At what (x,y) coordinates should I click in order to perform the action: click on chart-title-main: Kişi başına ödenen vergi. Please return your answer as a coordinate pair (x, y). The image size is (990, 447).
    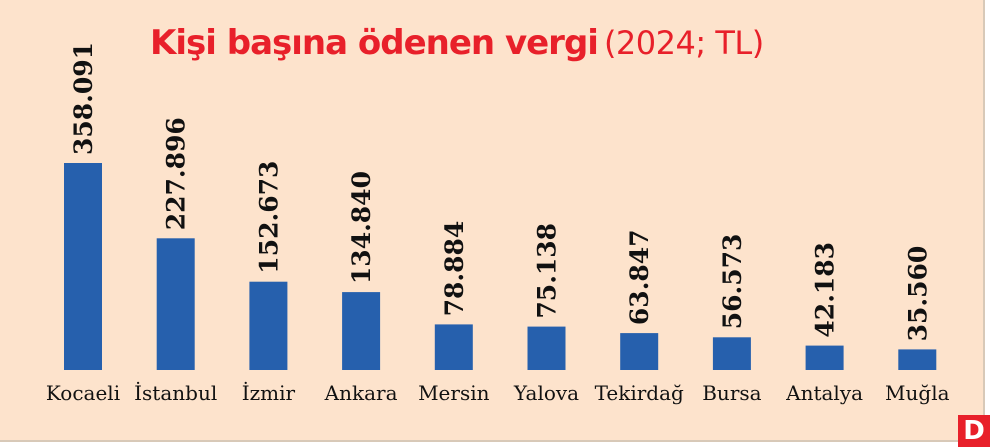
    Looking at the image, I should click on (374, 43).